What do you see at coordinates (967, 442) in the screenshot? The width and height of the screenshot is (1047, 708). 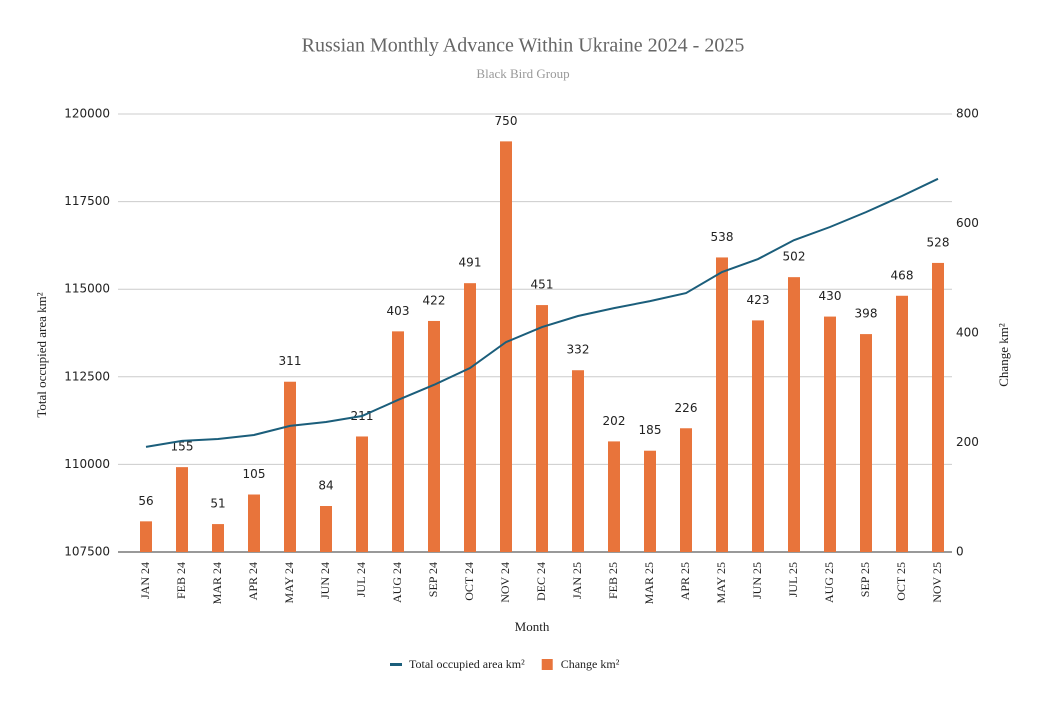 I see `y2-tick-label: 200` at bounding box center [967, 442].